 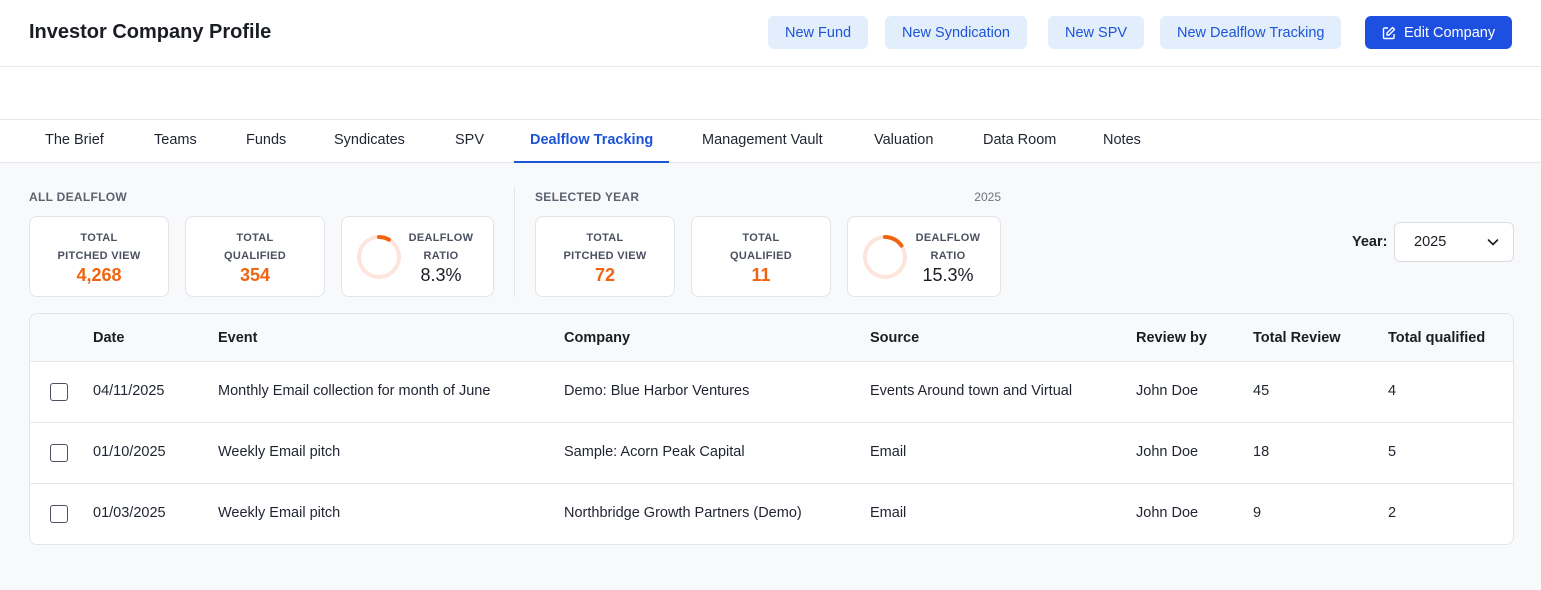 What do you see at coordinates (1392, 391) in the screenshot?
I see `cell-total-qualified: 4` at bounding box center [1392, 391].